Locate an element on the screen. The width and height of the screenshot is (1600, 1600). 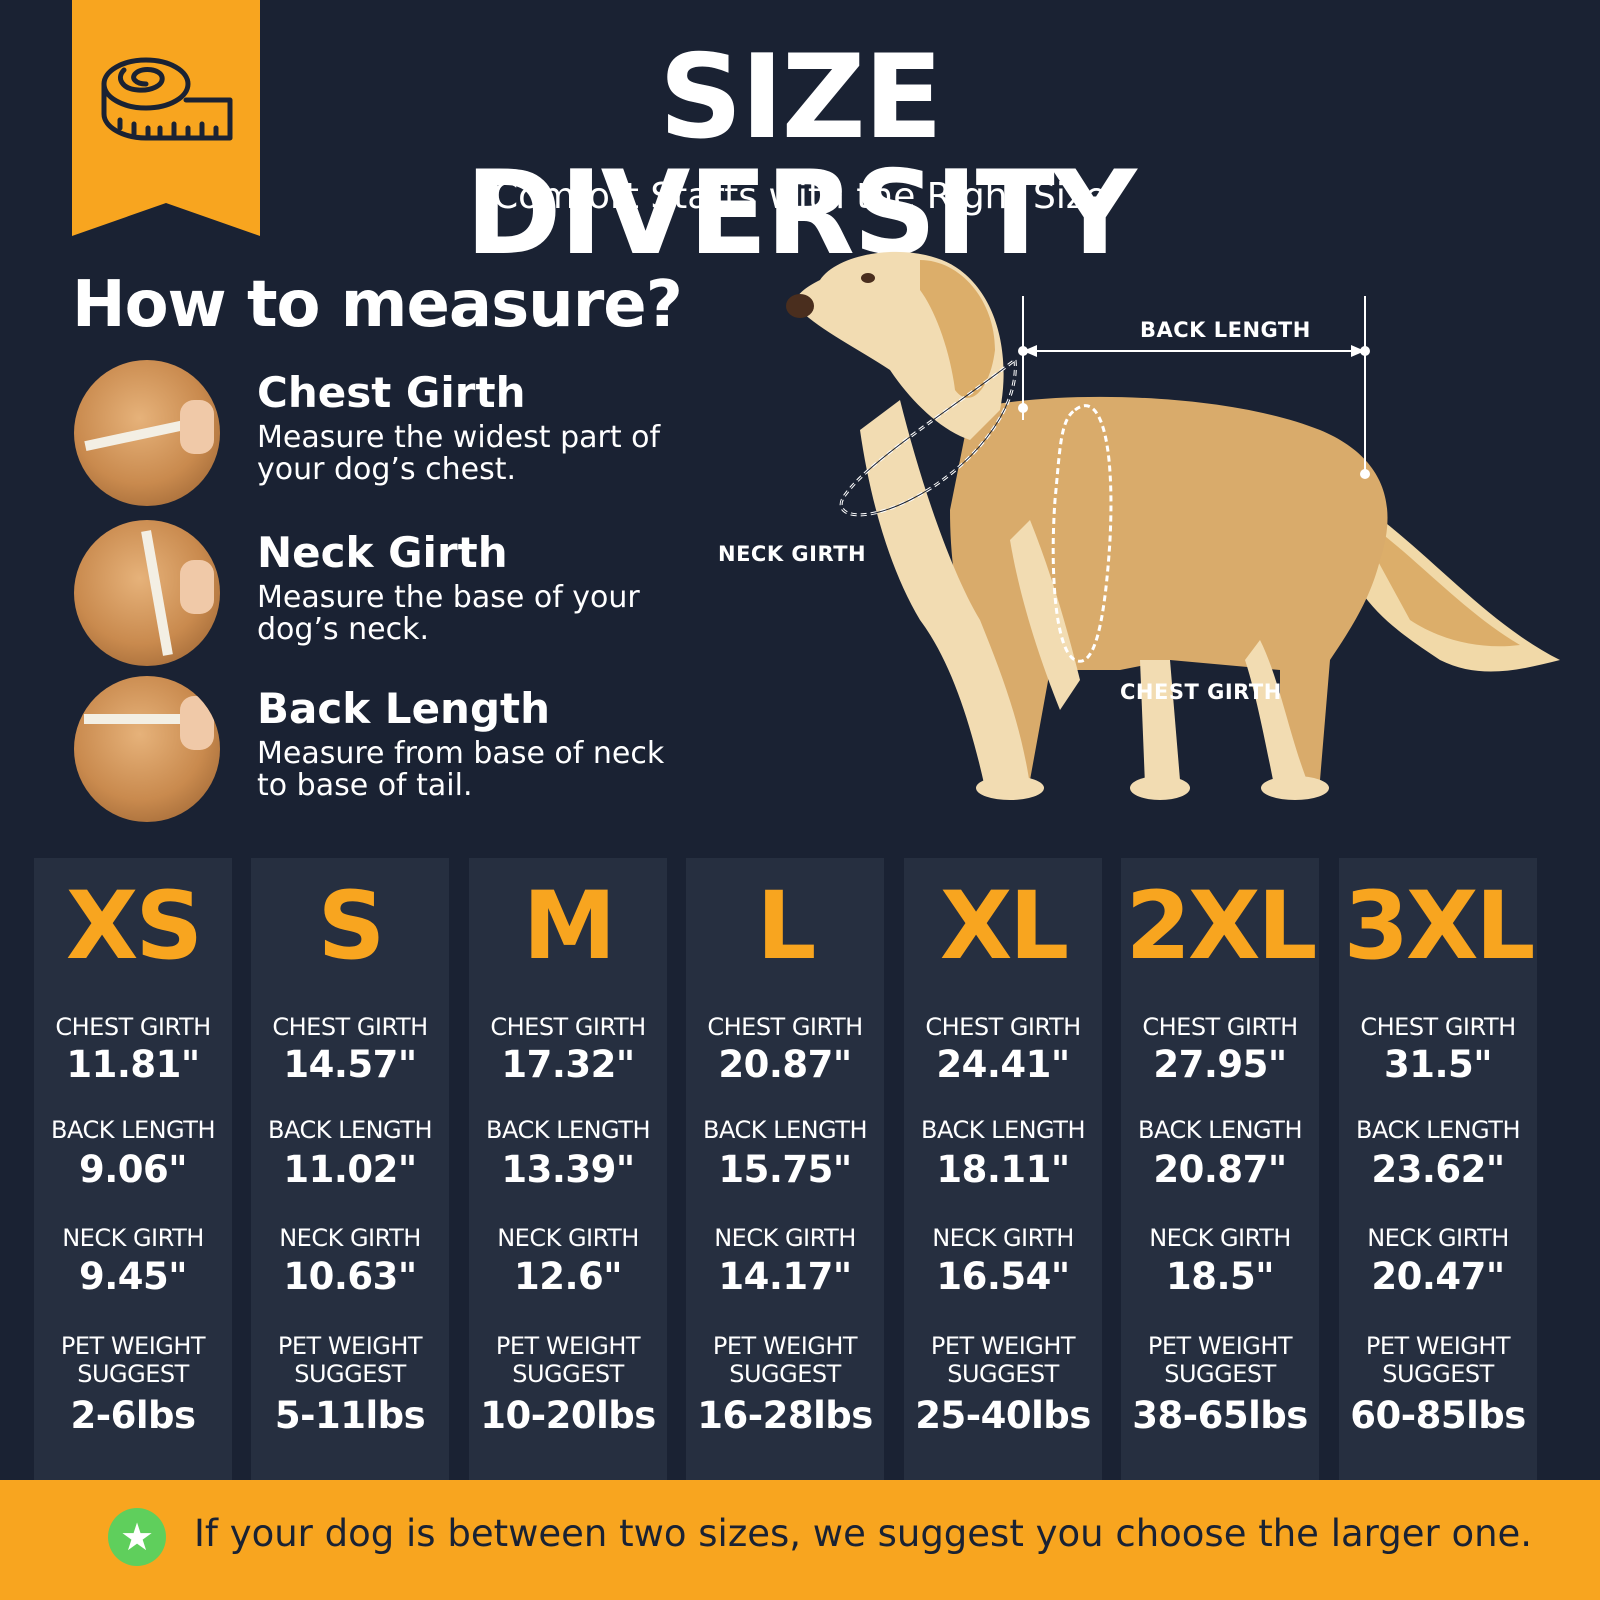
size-label: 2XL is located at coordinates (1221, 926).